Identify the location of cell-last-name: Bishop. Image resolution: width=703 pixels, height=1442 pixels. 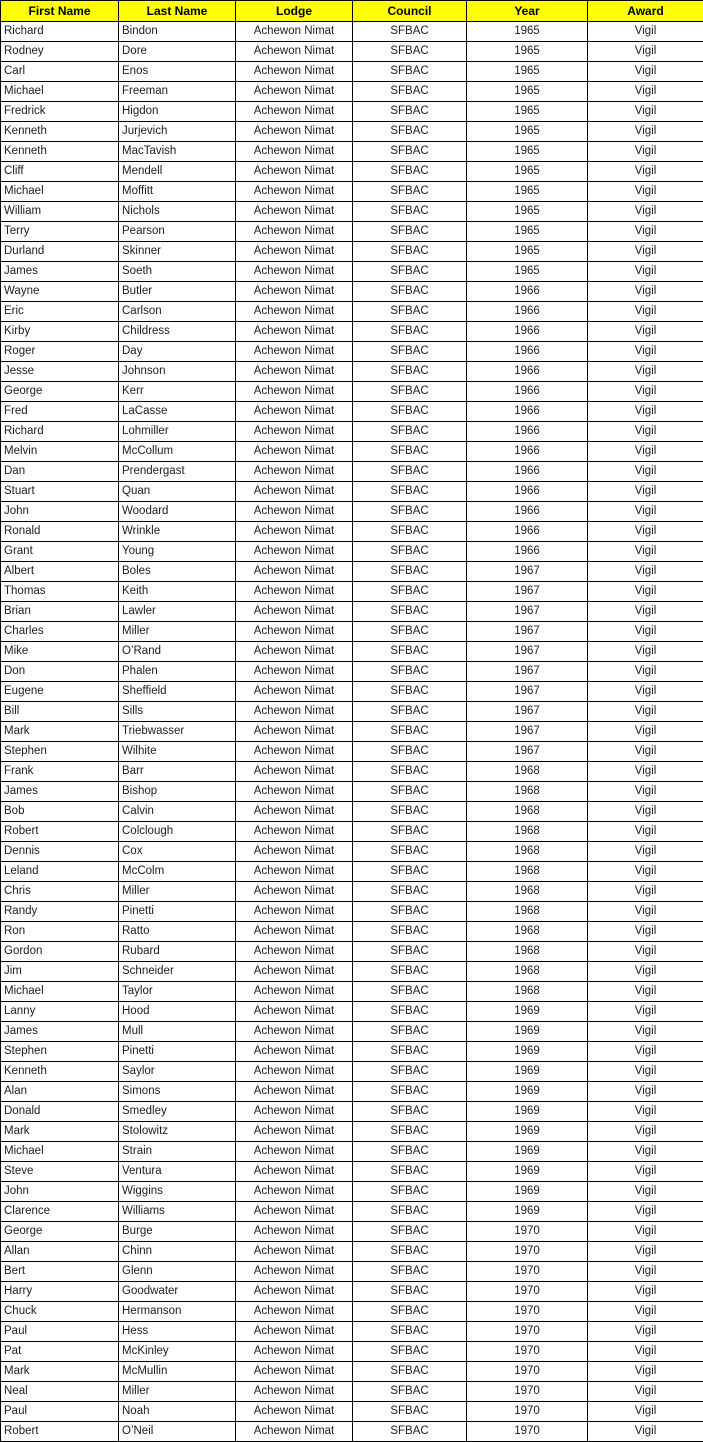
(177, 792).